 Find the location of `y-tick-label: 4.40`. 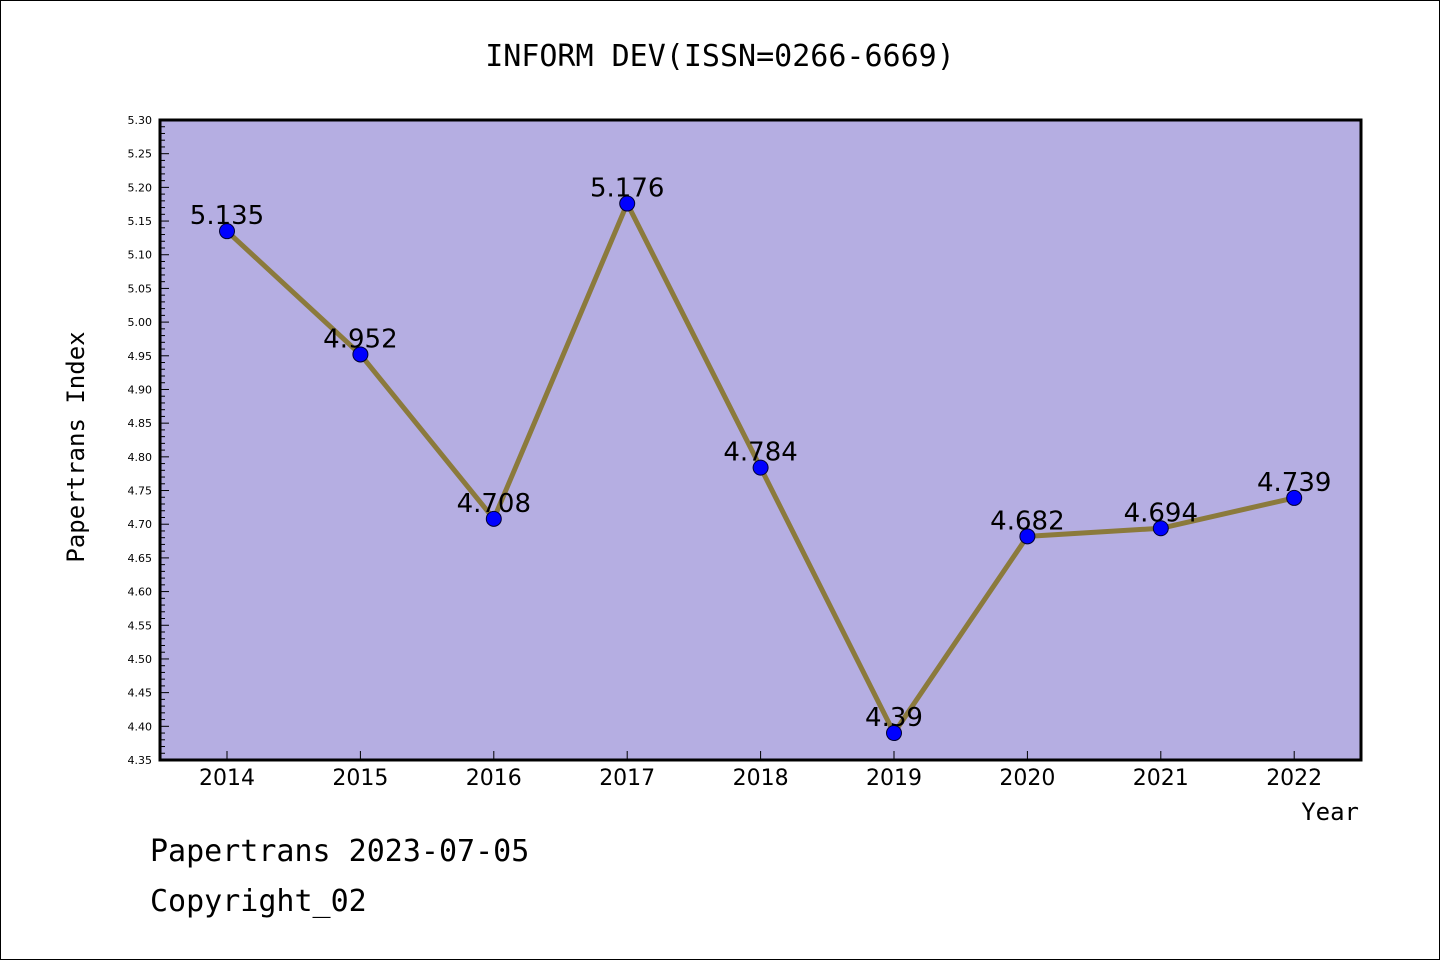

y-tick-label: 4.40 is located at coordinates (140, 726).